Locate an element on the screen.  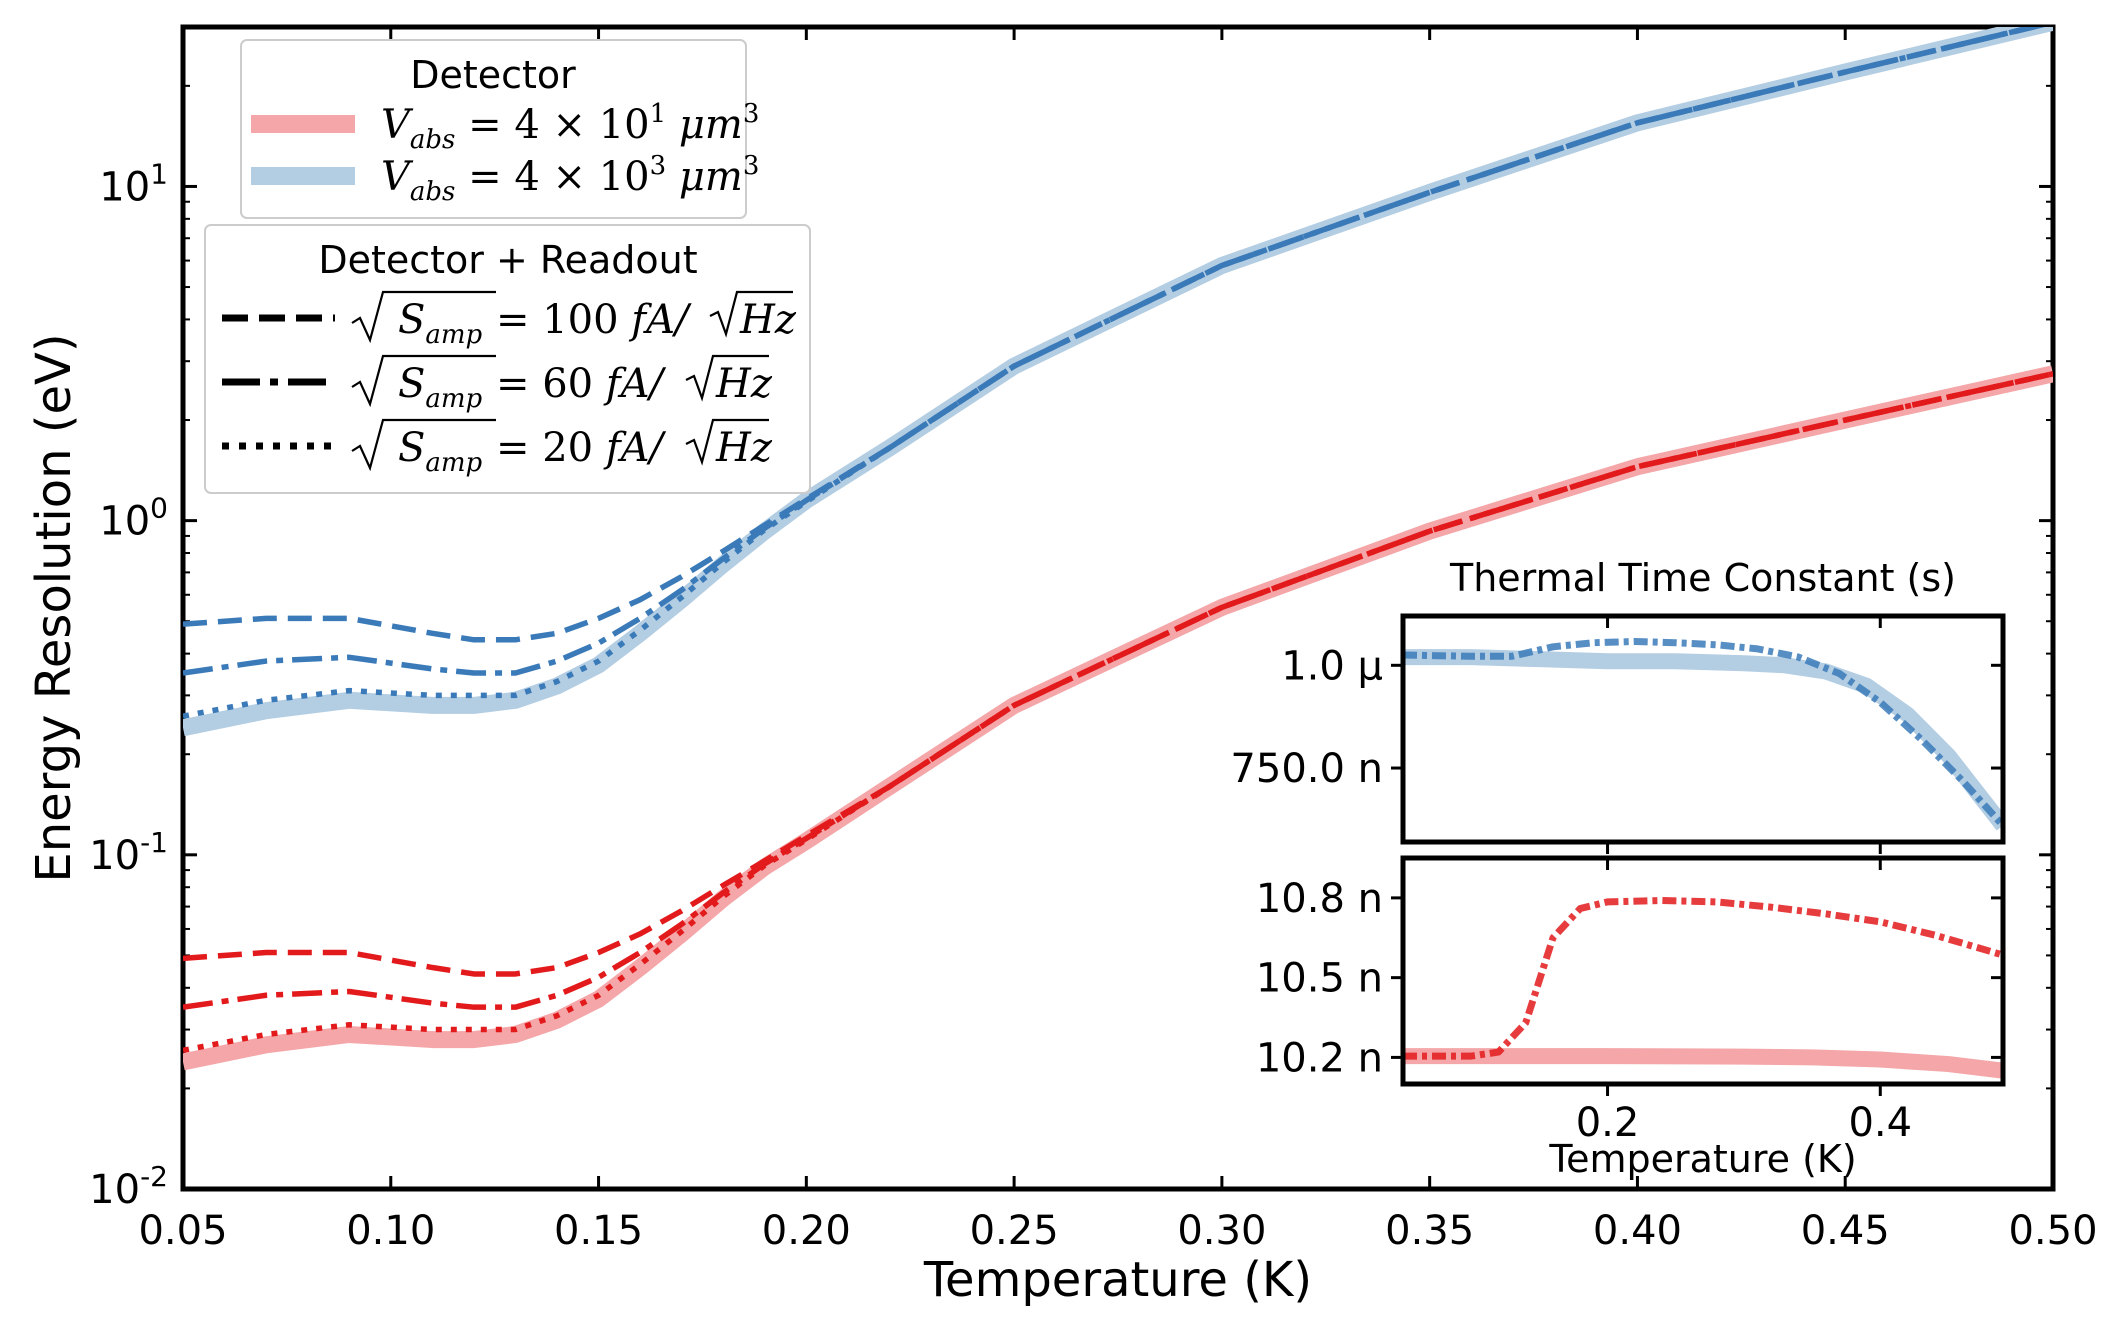
x-tick-label: 0.15 is located at coordinates (598, 1231).